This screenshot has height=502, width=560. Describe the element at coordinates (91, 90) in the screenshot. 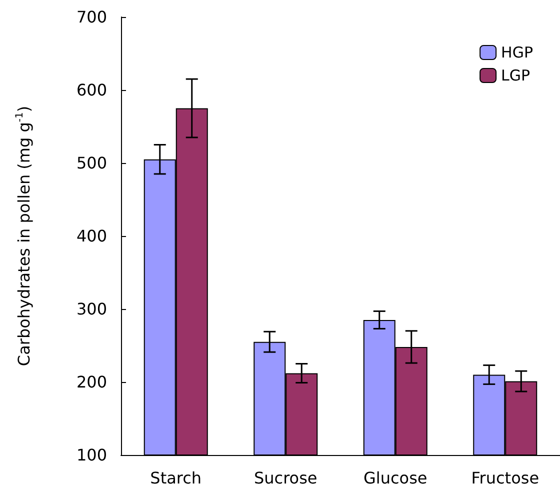

I see `y-tick-label: 600` at that location.